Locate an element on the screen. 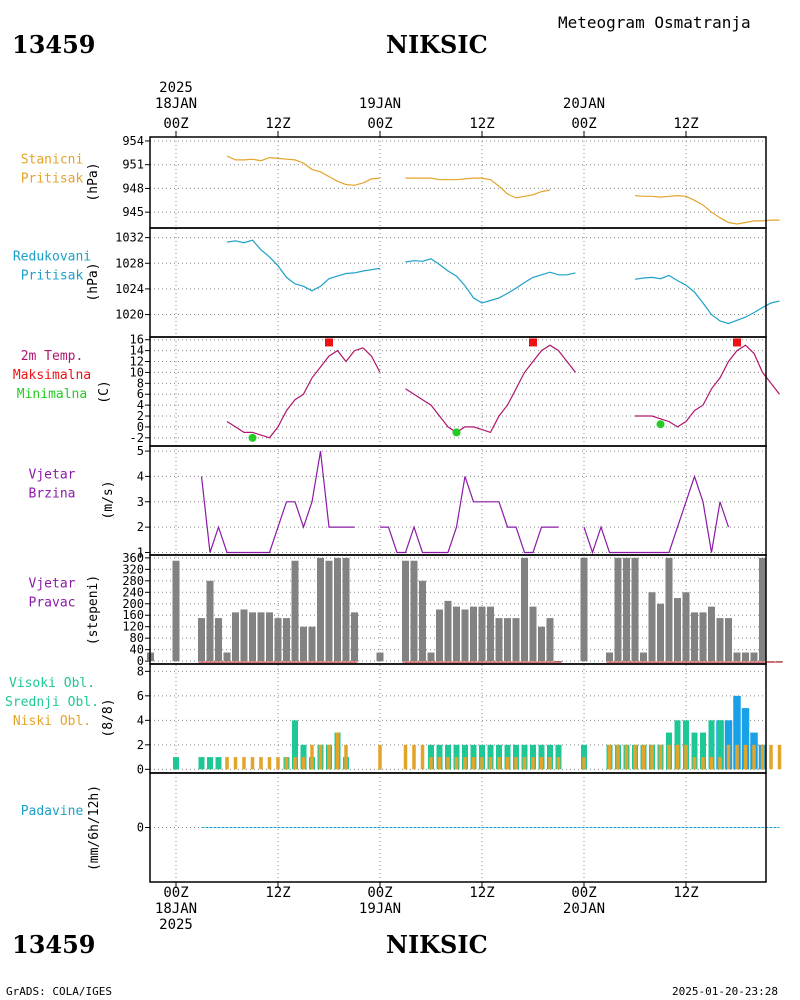 Image resolution: width=800 pixels, height=1000 pixels. minimum-marker is located at coordinates (456, 432).